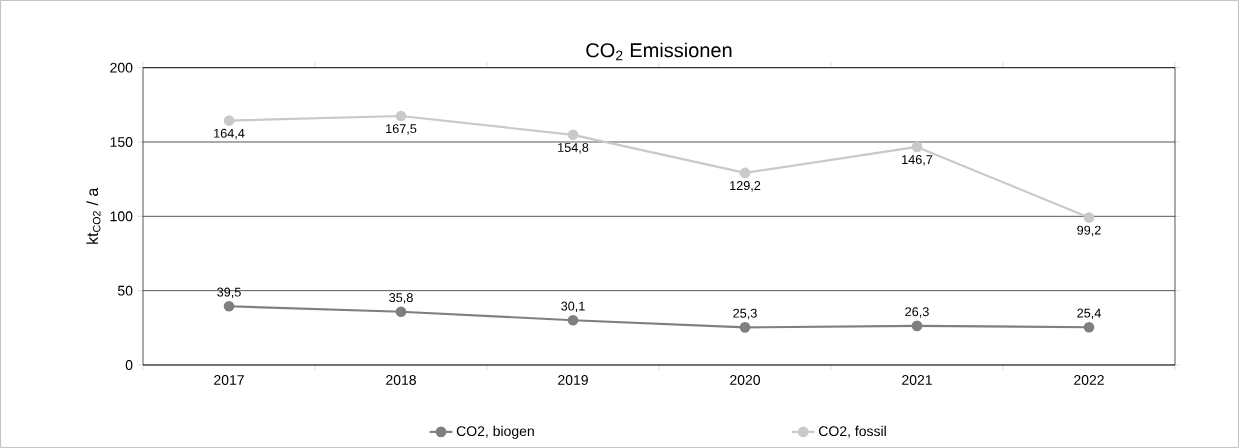  What do you see at coordinates (917, 160) in the screenshot?
I see `data-label: 146,7` at bounding box center [917, 160].